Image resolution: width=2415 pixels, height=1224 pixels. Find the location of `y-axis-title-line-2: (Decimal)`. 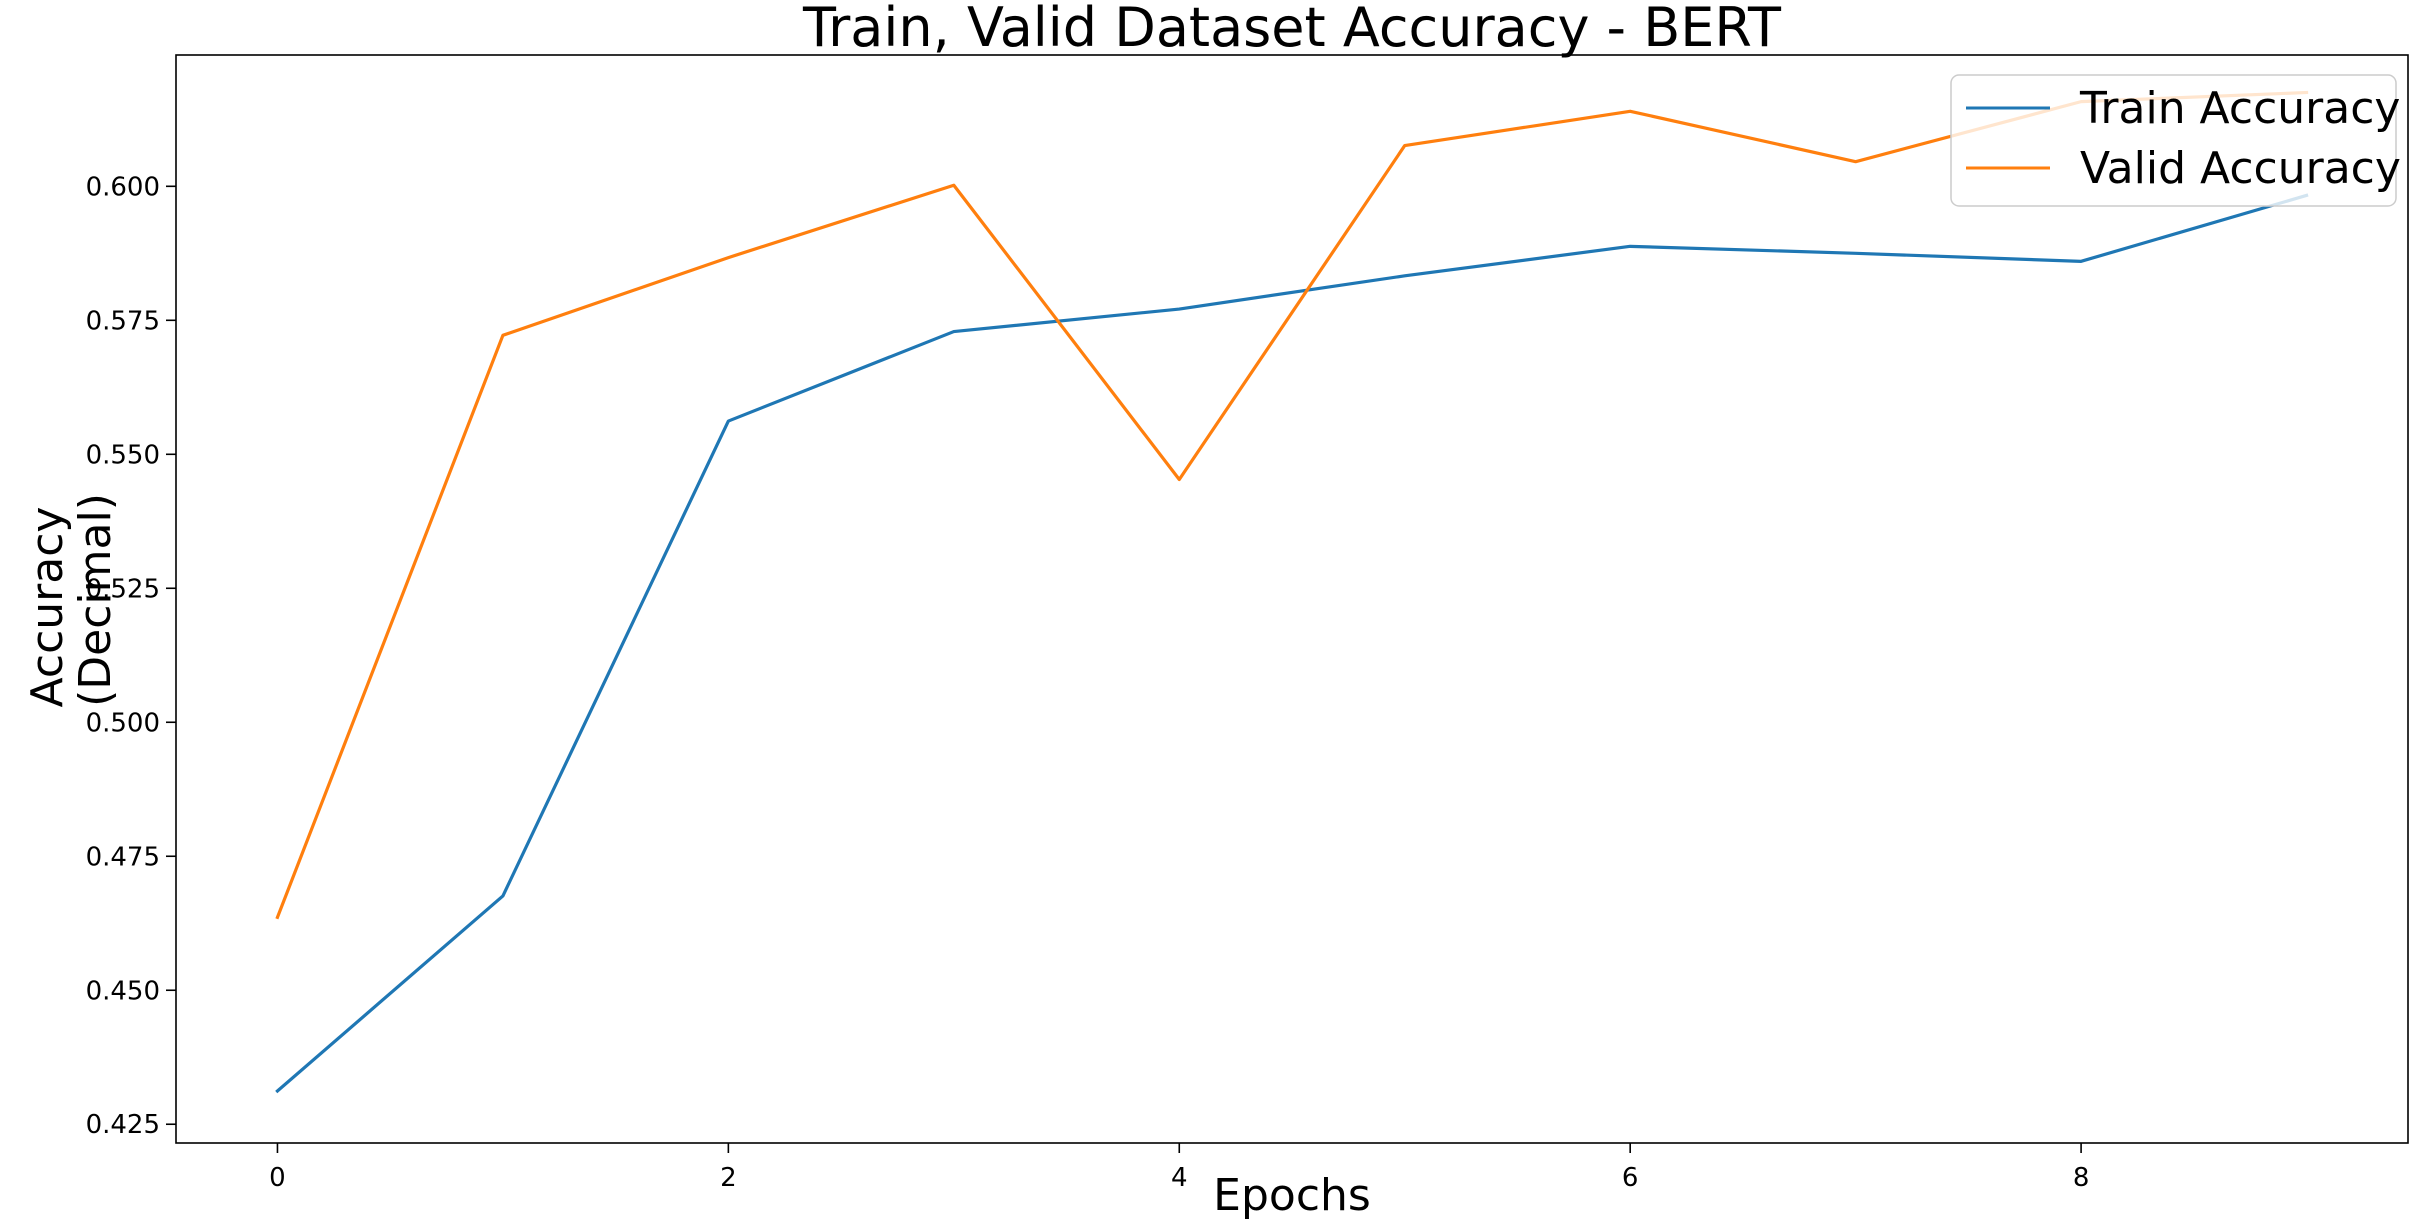

y-axis-title-line-2: (Decimal) is located at coordinates (95, 600).